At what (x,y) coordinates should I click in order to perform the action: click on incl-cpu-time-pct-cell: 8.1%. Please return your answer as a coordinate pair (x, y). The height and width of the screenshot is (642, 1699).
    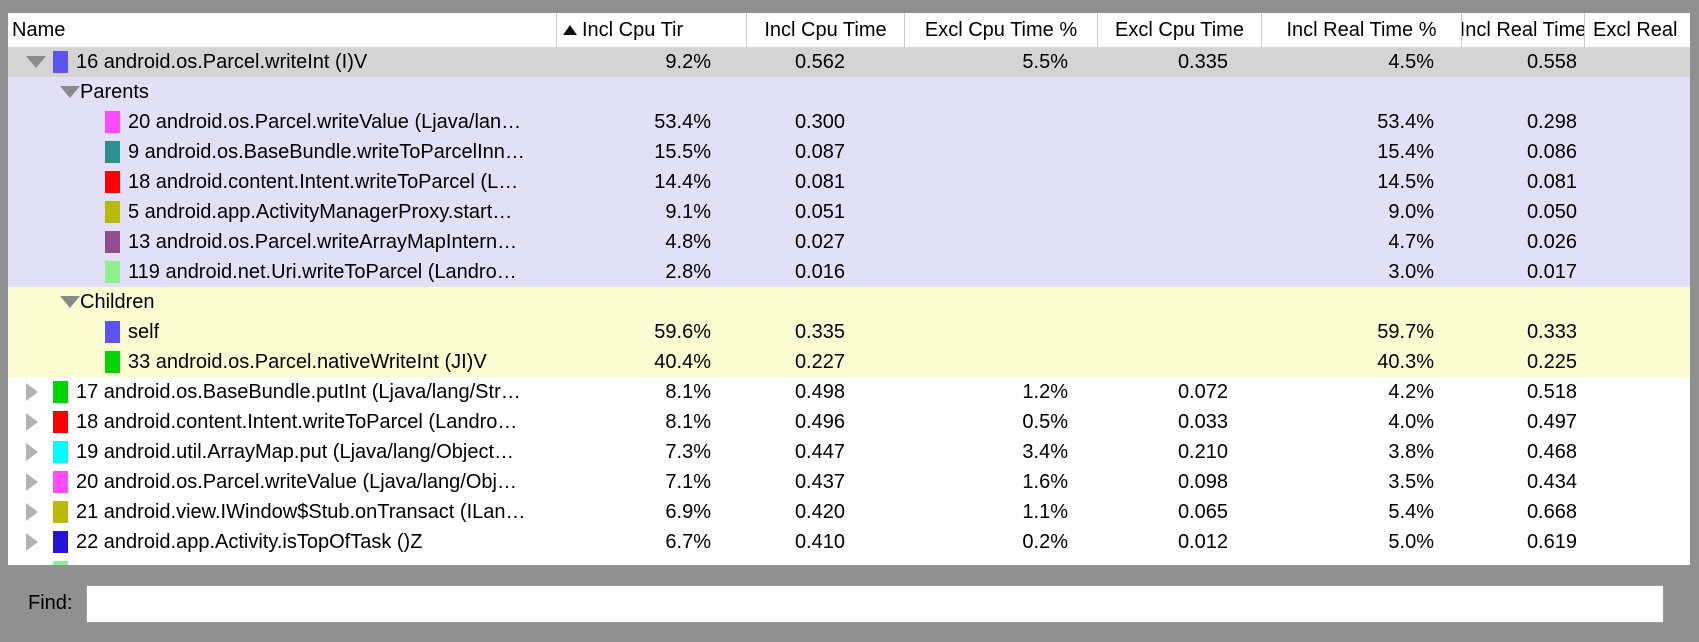
    Looking at the image, I should click on (688, 392).